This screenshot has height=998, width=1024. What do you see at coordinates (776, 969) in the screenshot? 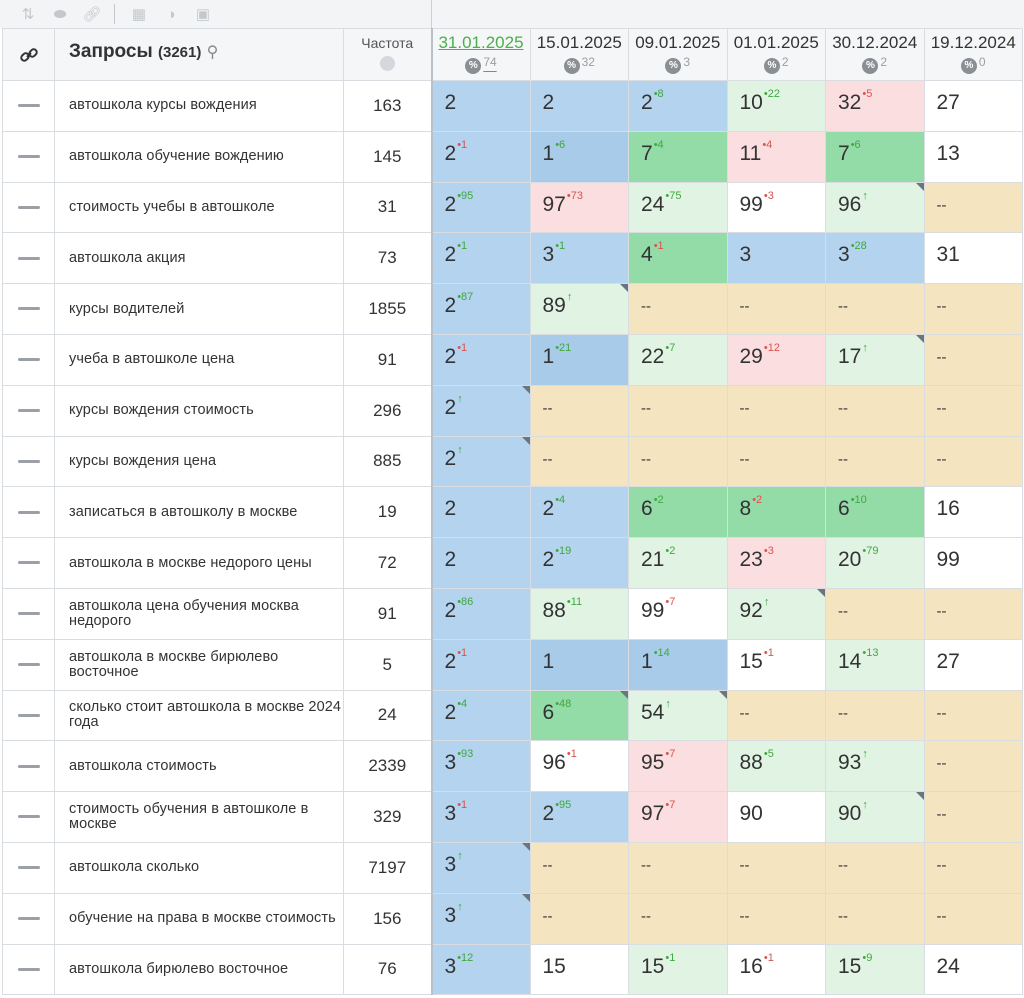
I see `position-cell: 16•1` at bounding box center [776, 969].